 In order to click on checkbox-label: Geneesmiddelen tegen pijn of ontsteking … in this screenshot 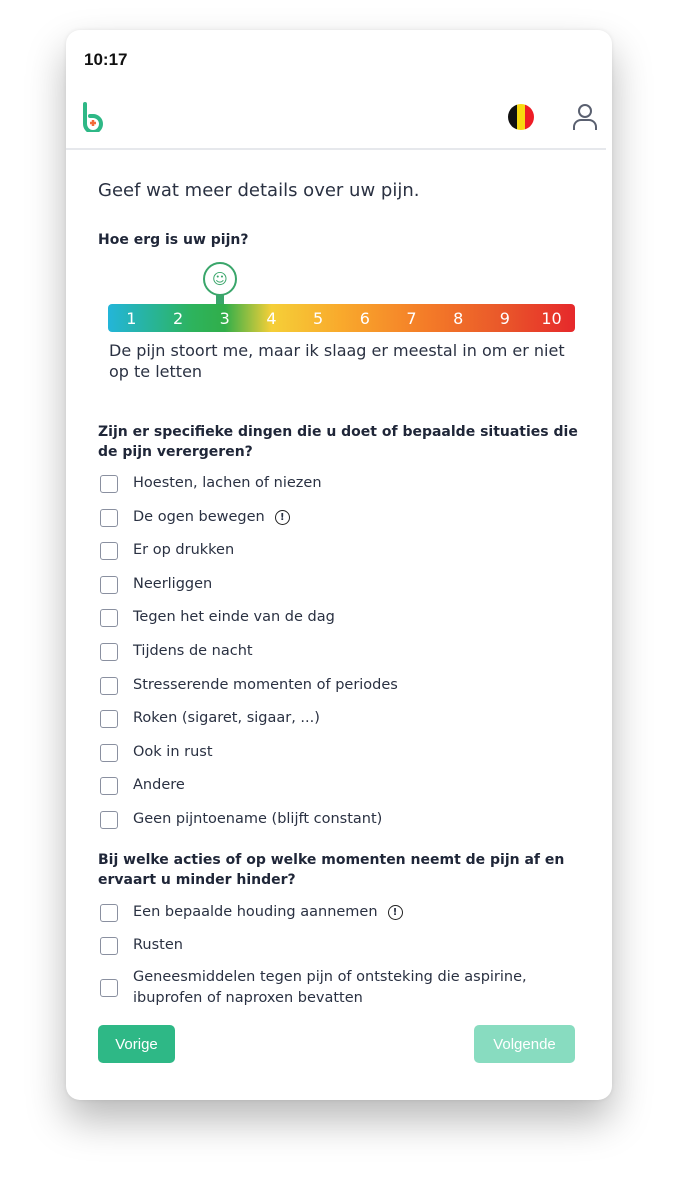, I will do `click(330, 987)`.